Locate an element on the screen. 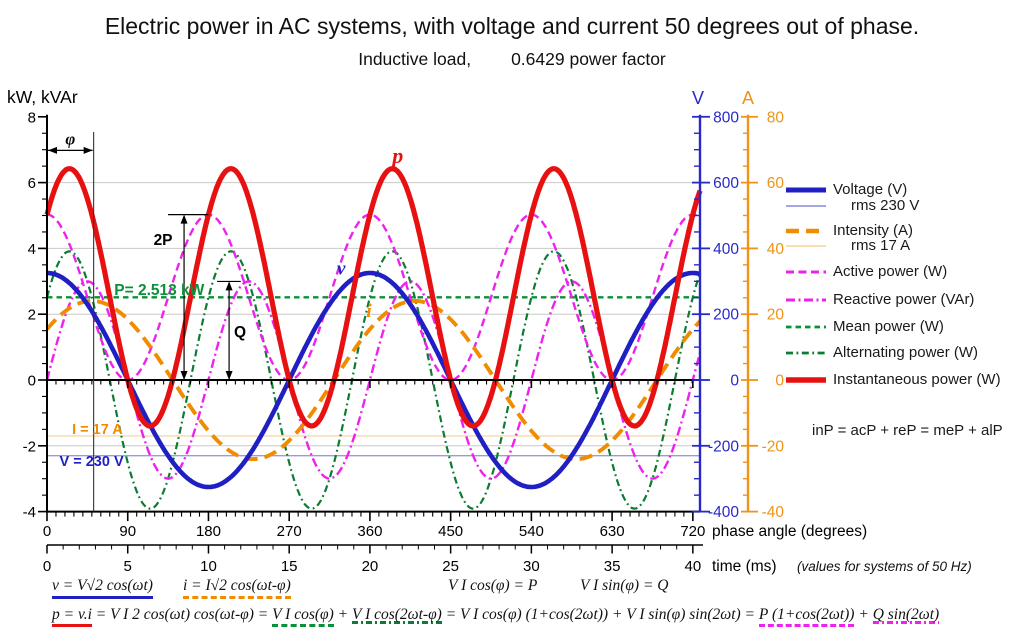 This screenshot has height=644, width=1024. svg-text: 630 is located at coordinates (612, 531).